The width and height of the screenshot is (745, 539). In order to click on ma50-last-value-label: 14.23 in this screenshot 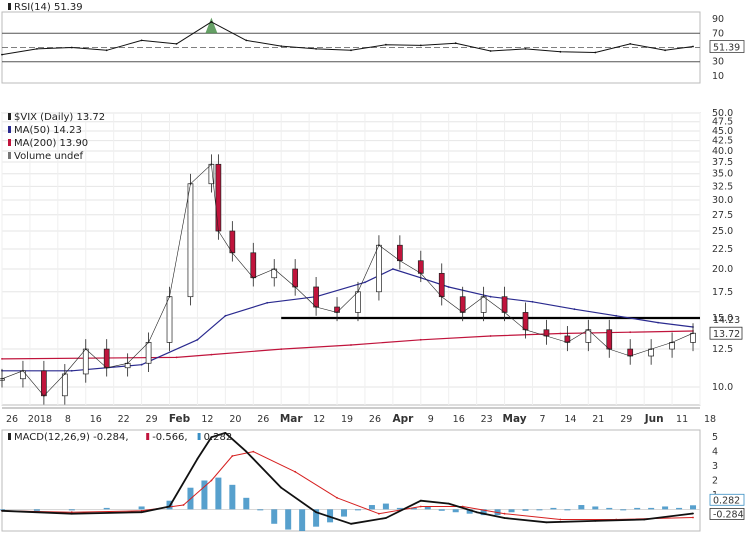, I will do `click(726, 320)`.